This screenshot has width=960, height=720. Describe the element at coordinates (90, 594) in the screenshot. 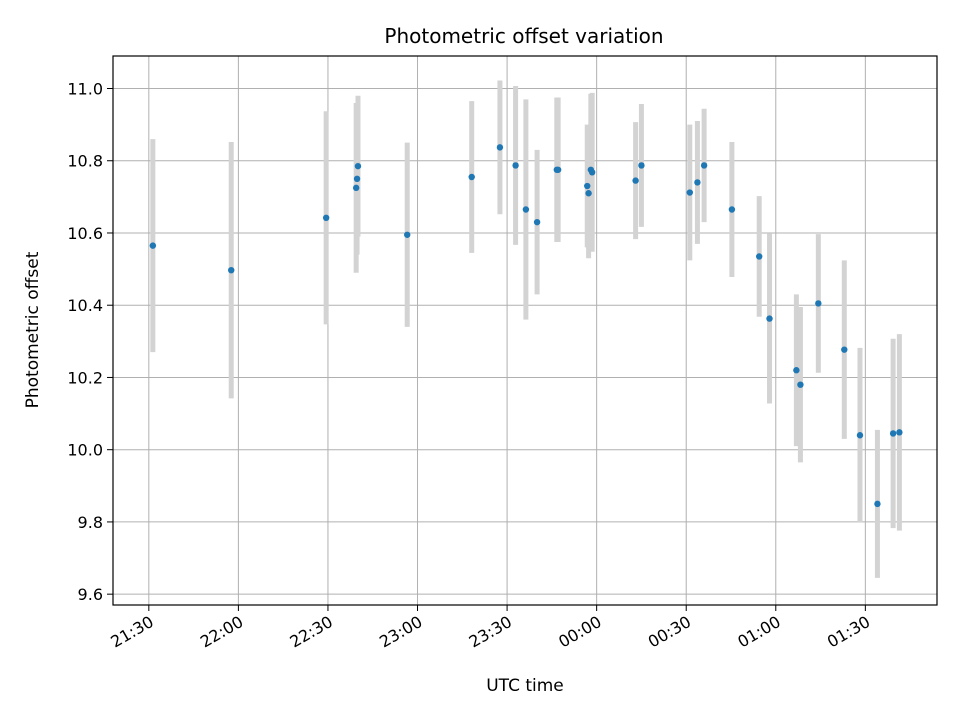

I see `y-tick-label: 9.6` at that location.